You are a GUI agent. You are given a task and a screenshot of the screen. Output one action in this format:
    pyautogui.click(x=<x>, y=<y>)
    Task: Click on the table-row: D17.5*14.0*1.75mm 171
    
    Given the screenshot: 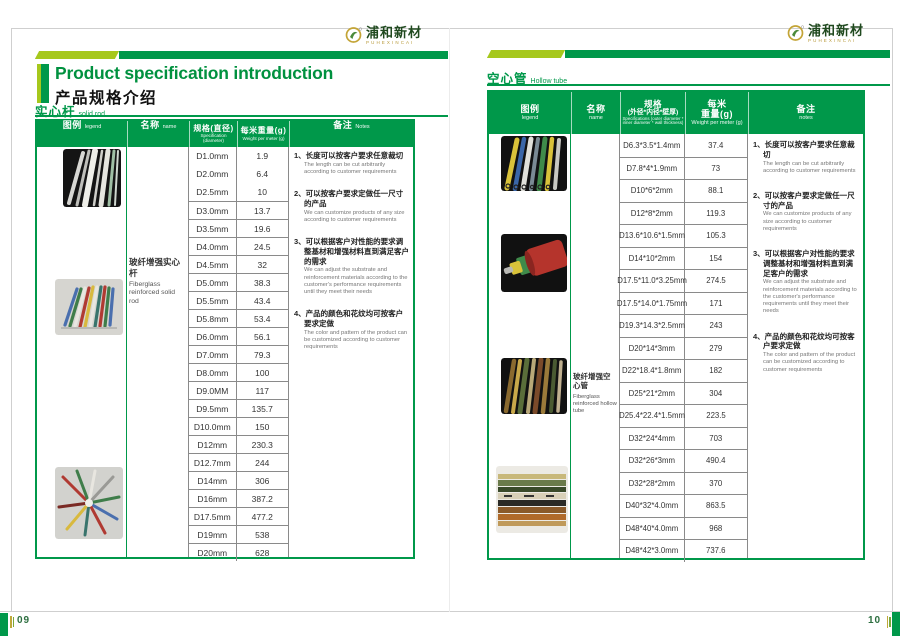 What is the action you would take?
    pyautogui.click(x=682, y=302)
    